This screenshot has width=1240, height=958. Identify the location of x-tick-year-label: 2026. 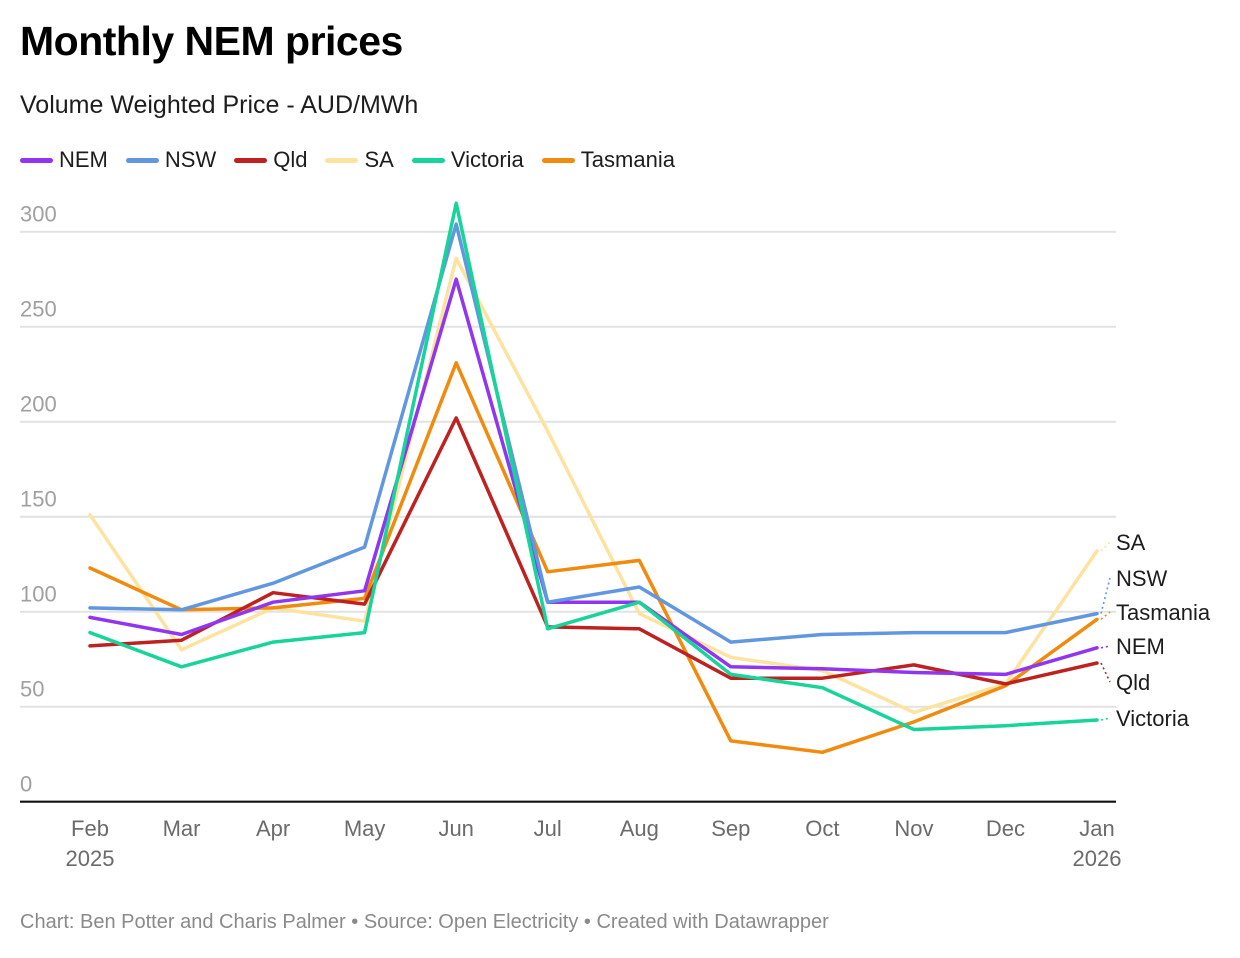
(1097, 858).